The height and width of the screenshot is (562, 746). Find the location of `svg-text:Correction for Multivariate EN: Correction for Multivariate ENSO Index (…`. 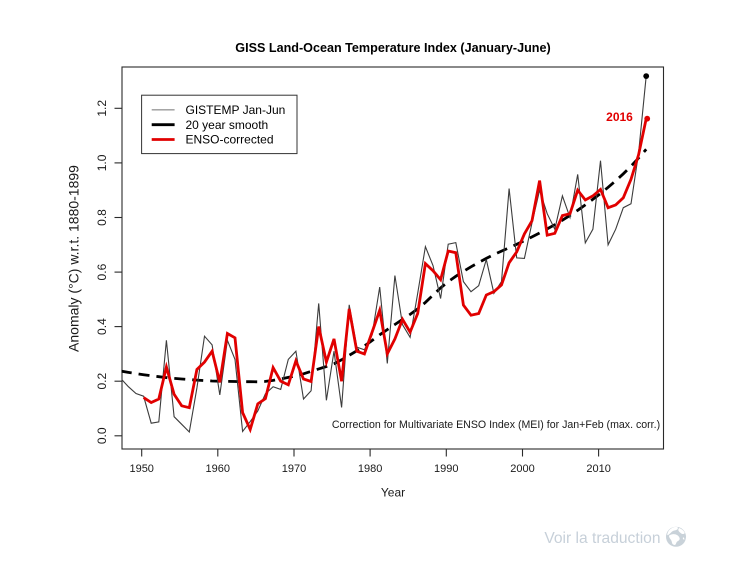

svg-text:Correction for Multivariate EN: Correction for Multivariate ENSO Index (… is located at coordinates (496, 425).